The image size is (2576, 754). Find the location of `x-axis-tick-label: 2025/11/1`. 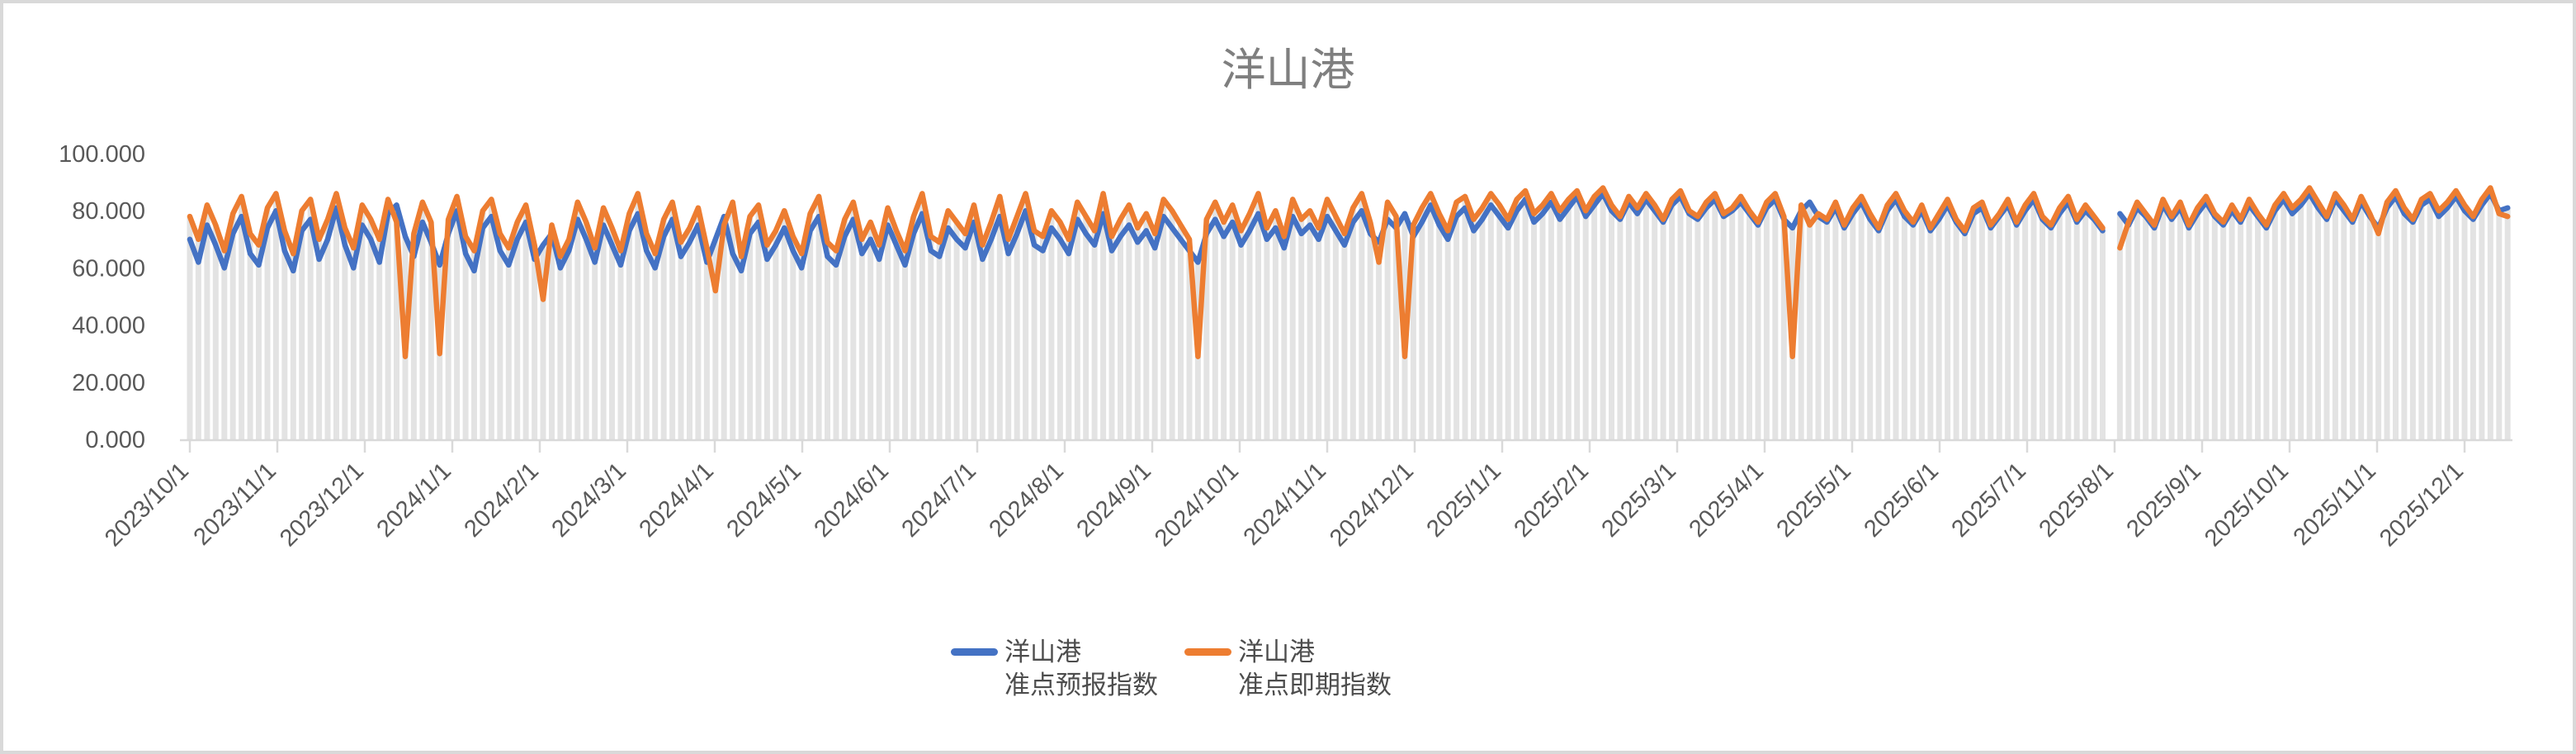

x-axis-tick-label: 2025/11/1 is located at coordinates (2335, 504).